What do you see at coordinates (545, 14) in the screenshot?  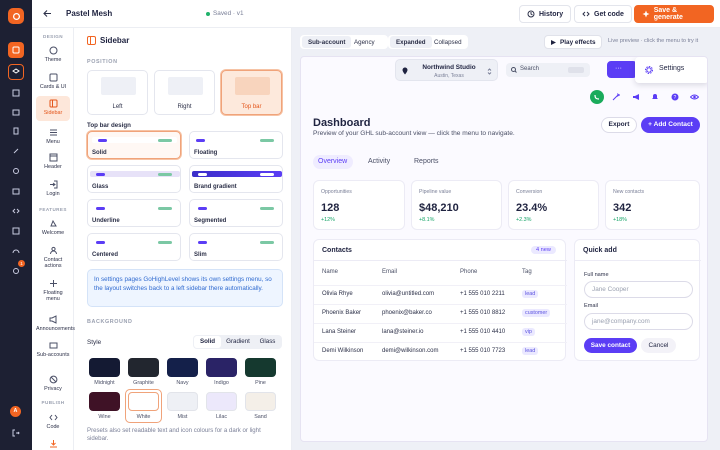 I see `history-button: History` at bounding box center [545, 14].